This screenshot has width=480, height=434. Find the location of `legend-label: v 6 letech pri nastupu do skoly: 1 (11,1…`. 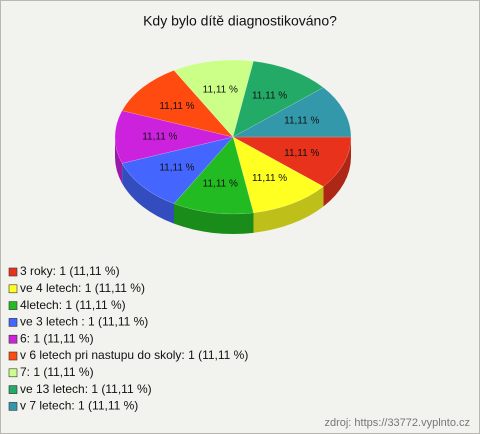

legend-label: v 6 letech pri nastupu do skoly: 1 (11,1… is located at coordinates (134, 355).